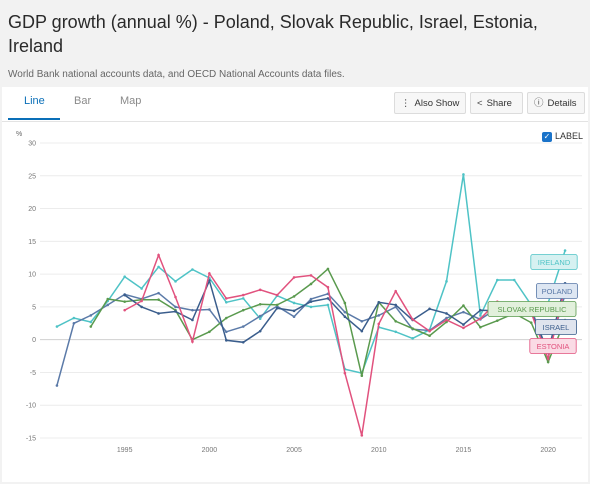 The height and width of the screenshot is (484, 590). Describe the element at coordinates (556, 103) in the screenshot. I see `details-button: ⓘ Details` at that location.